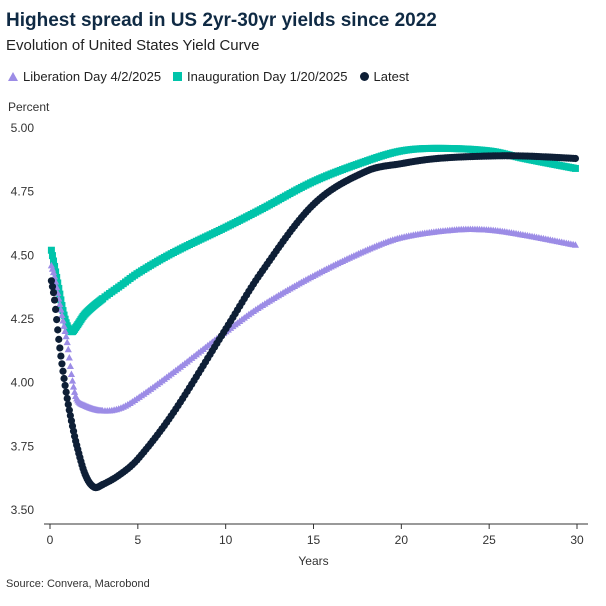 Image resolution: width=606 pixels, height=606 pixels. Describe the element at coordinates (314, 540) in the screenshot. I see `x-tick-label-3: 15` at that location.